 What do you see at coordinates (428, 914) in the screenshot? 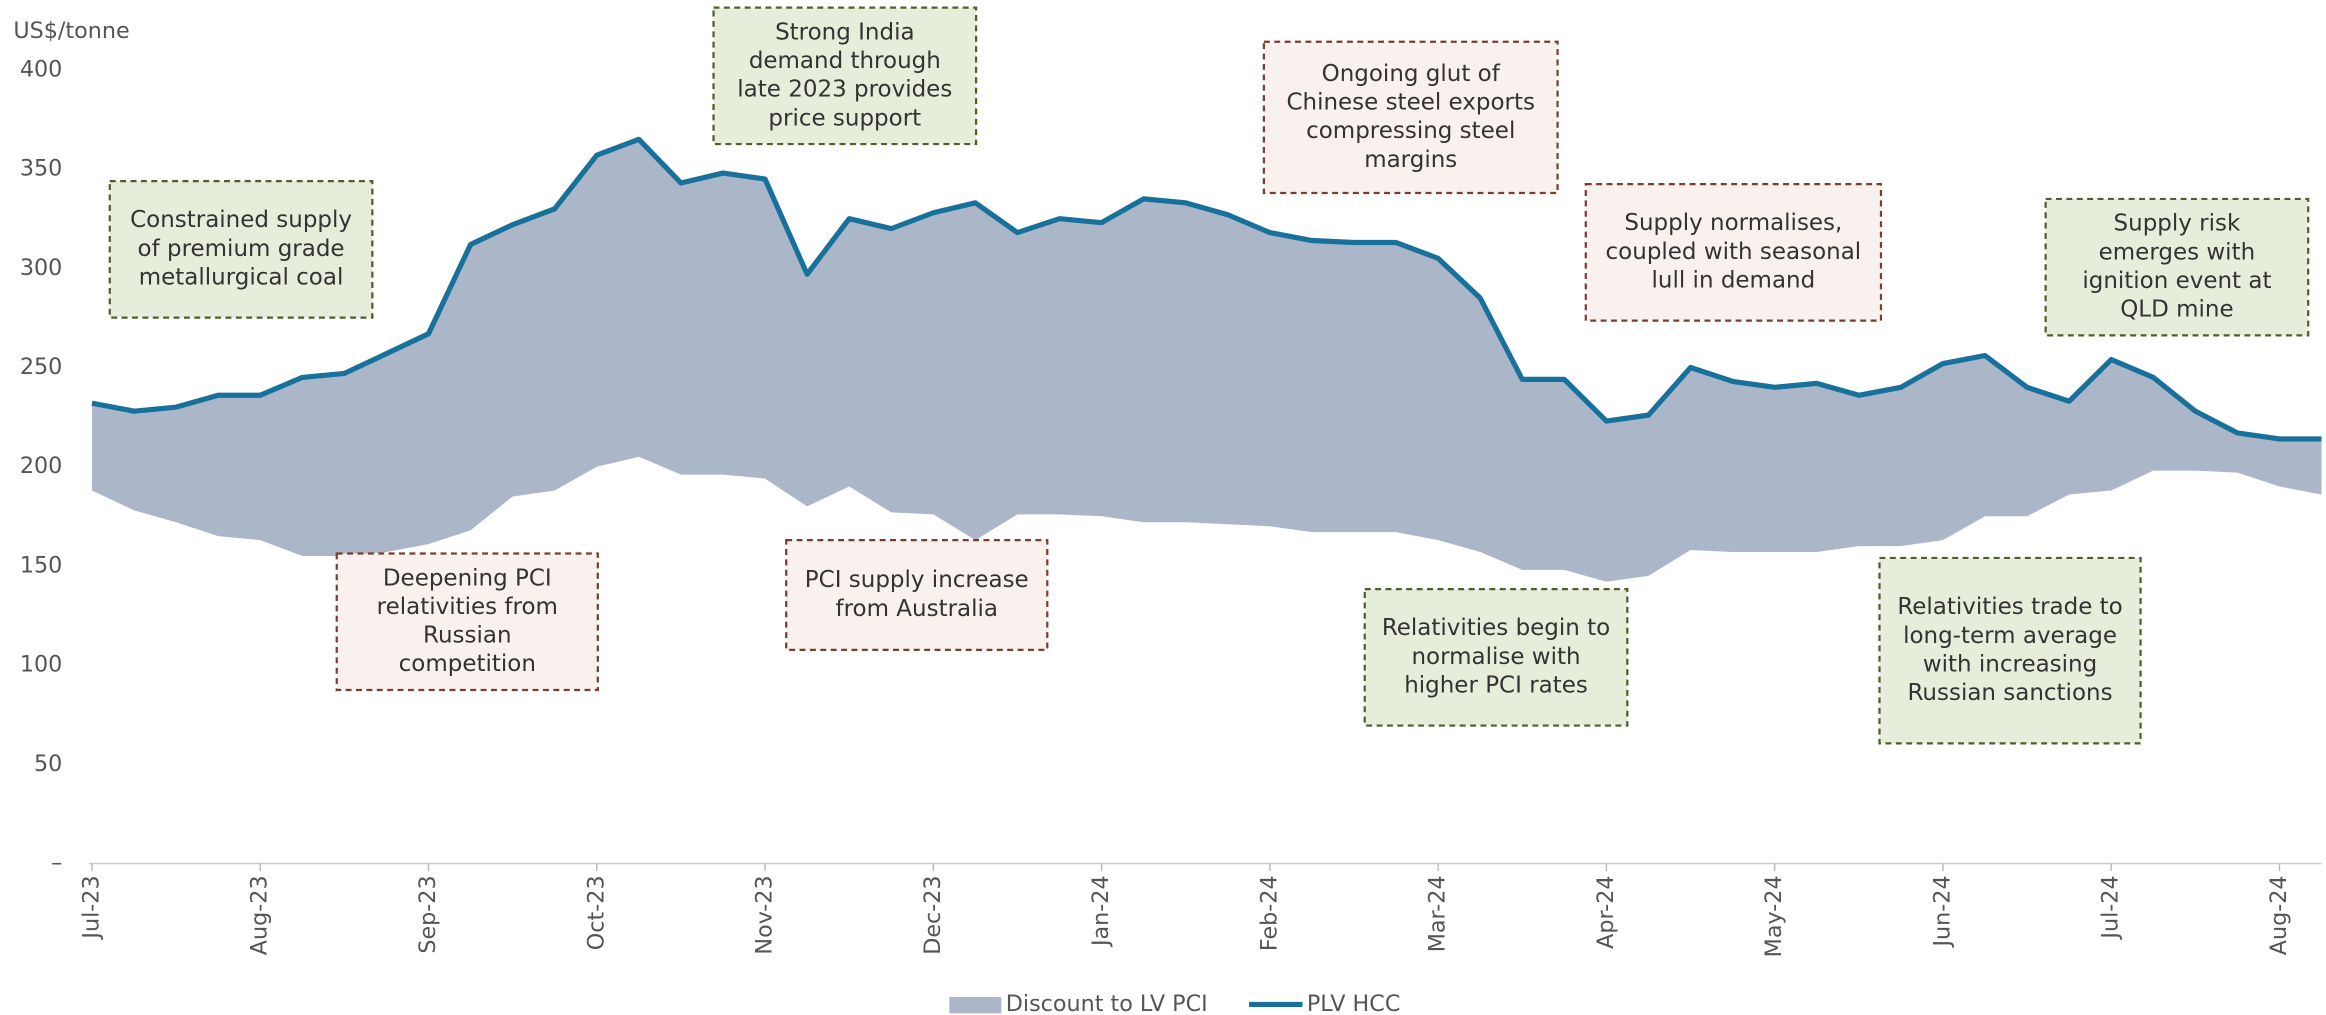
I see `x-tick-label: Sep-23` at bounding box center [428, 914].